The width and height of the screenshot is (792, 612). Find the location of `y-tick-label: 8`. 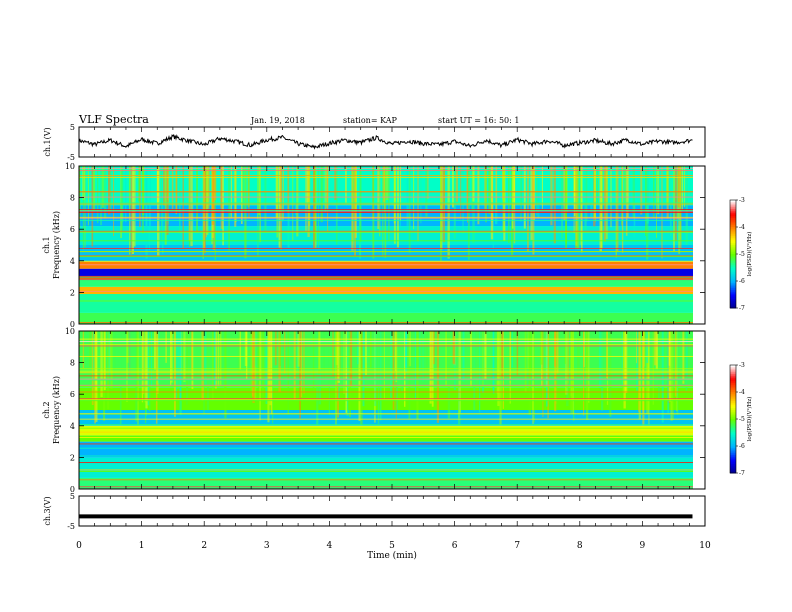

y-tick-label: 8 is located at coordinates (72, 198).